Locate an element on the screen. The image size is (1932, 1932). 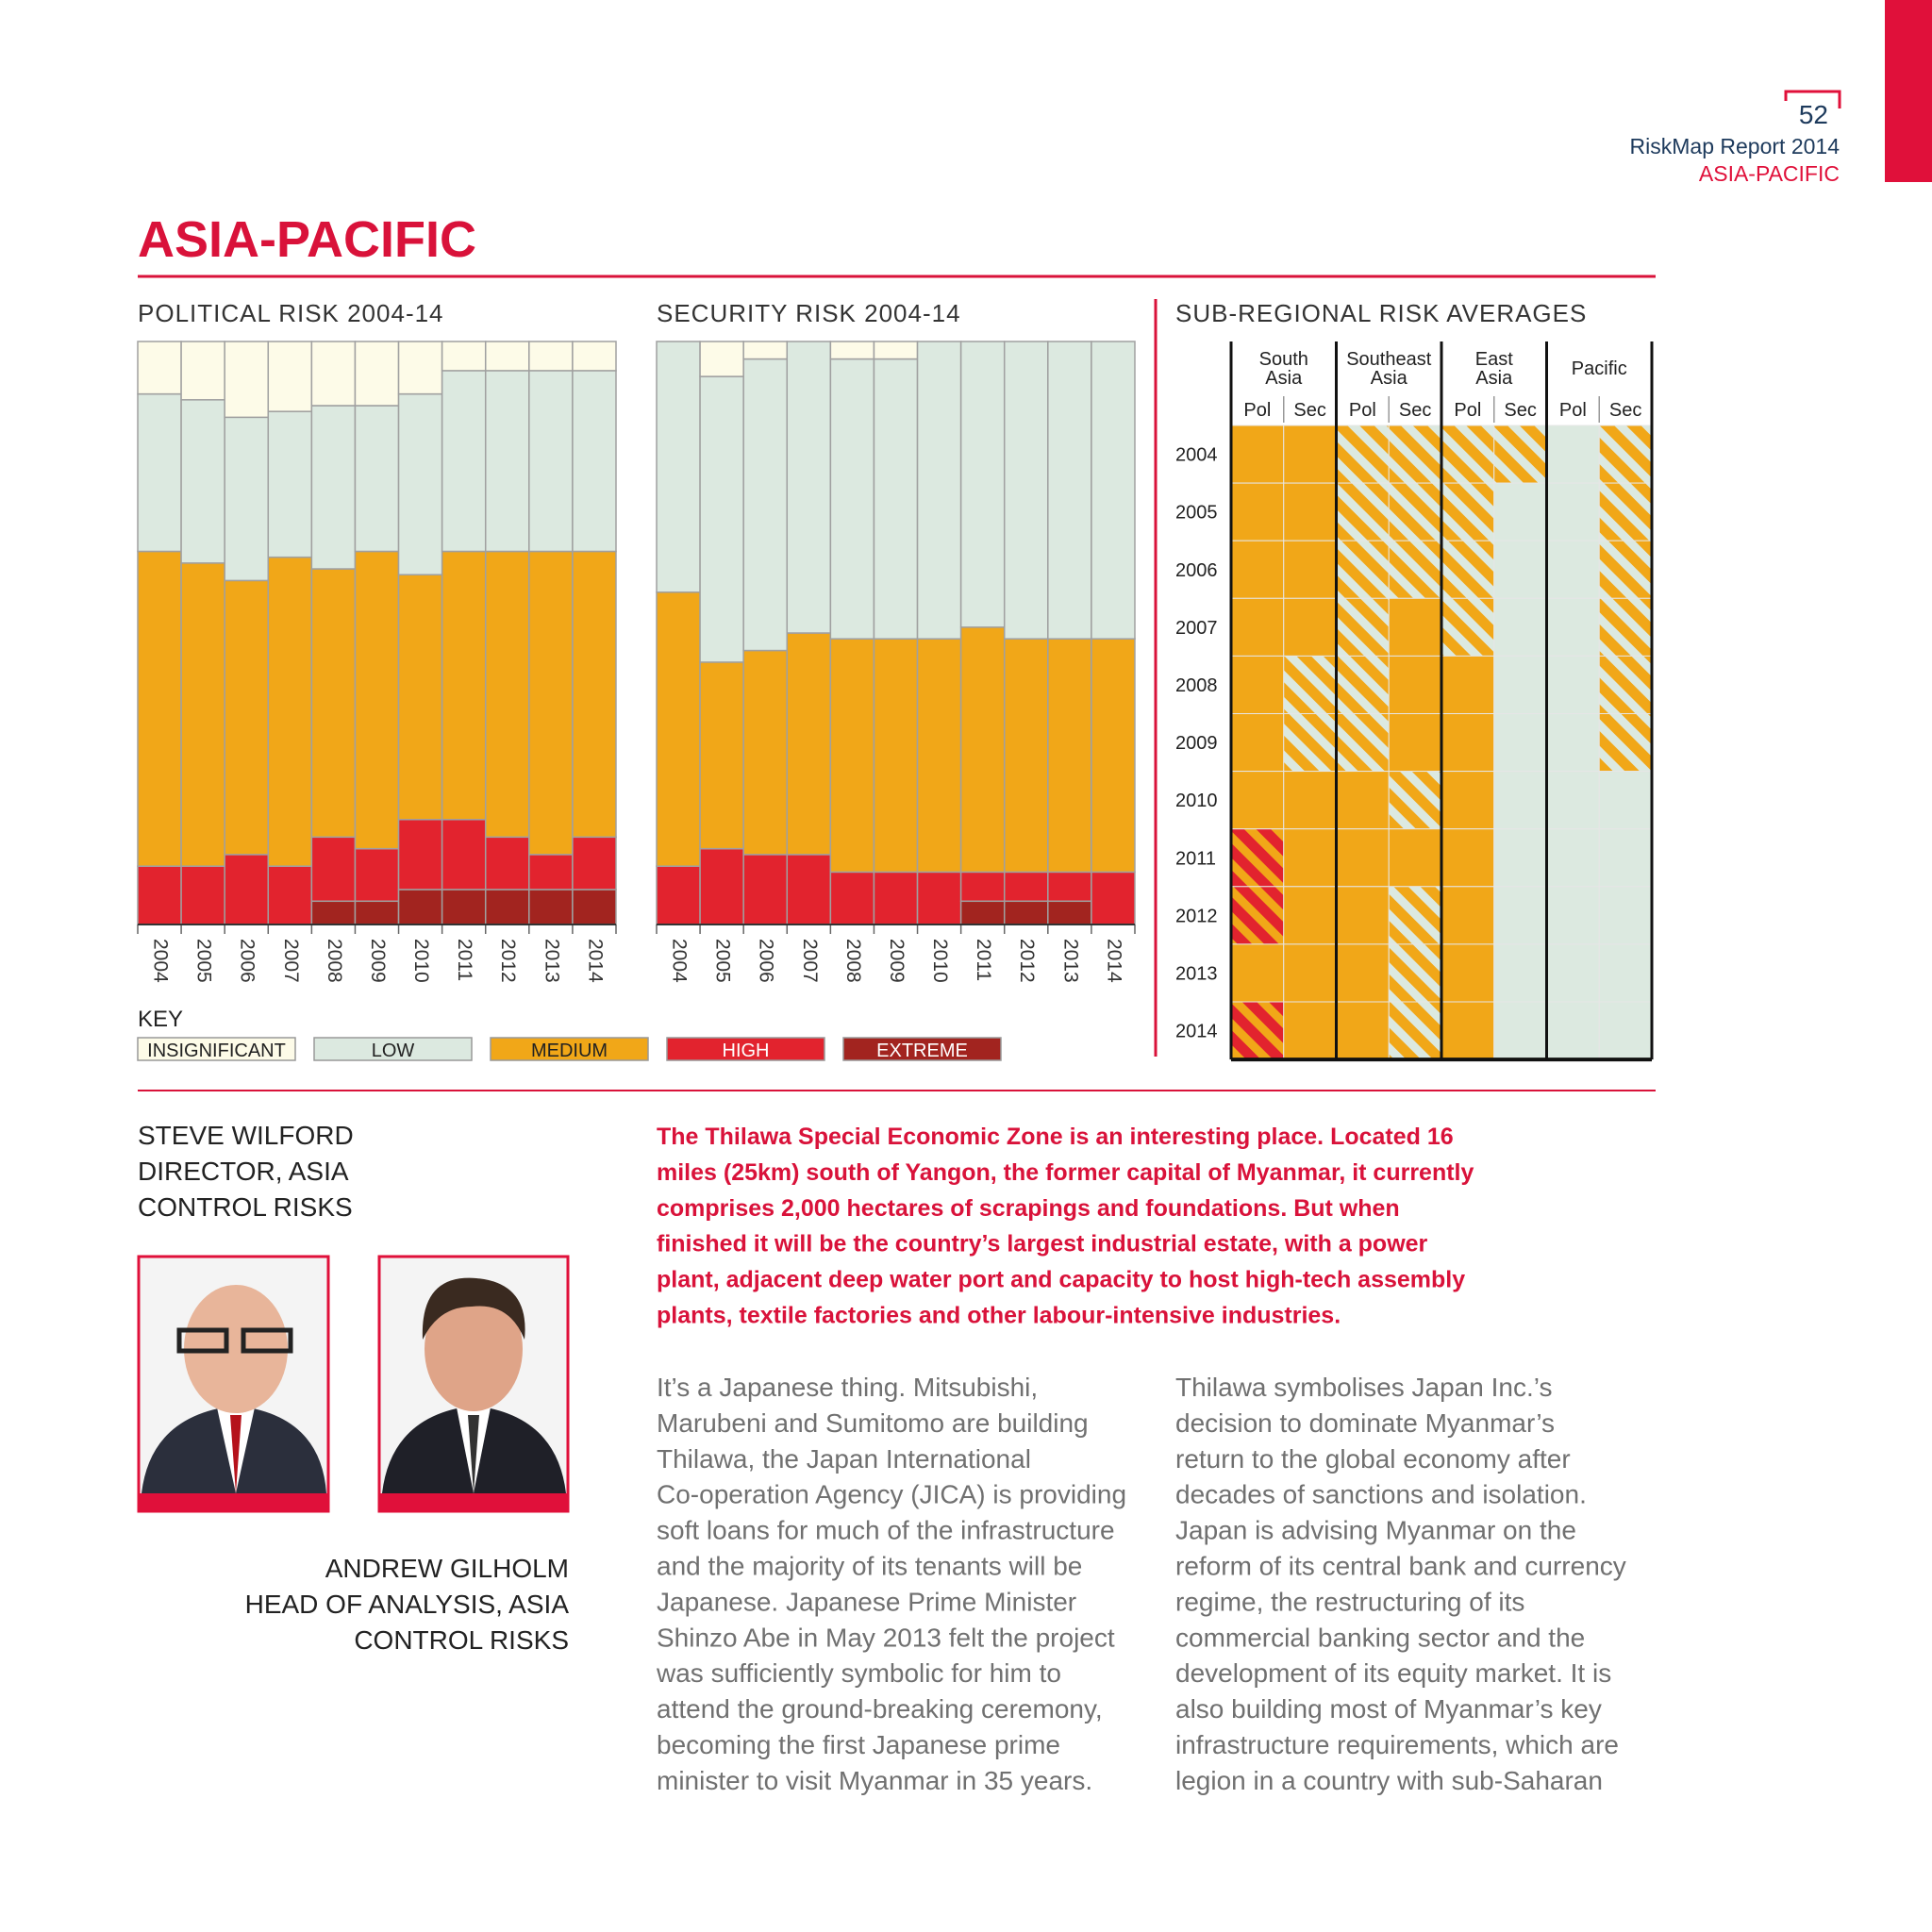
page-number: 52 is located at coordinates (1814, 115).